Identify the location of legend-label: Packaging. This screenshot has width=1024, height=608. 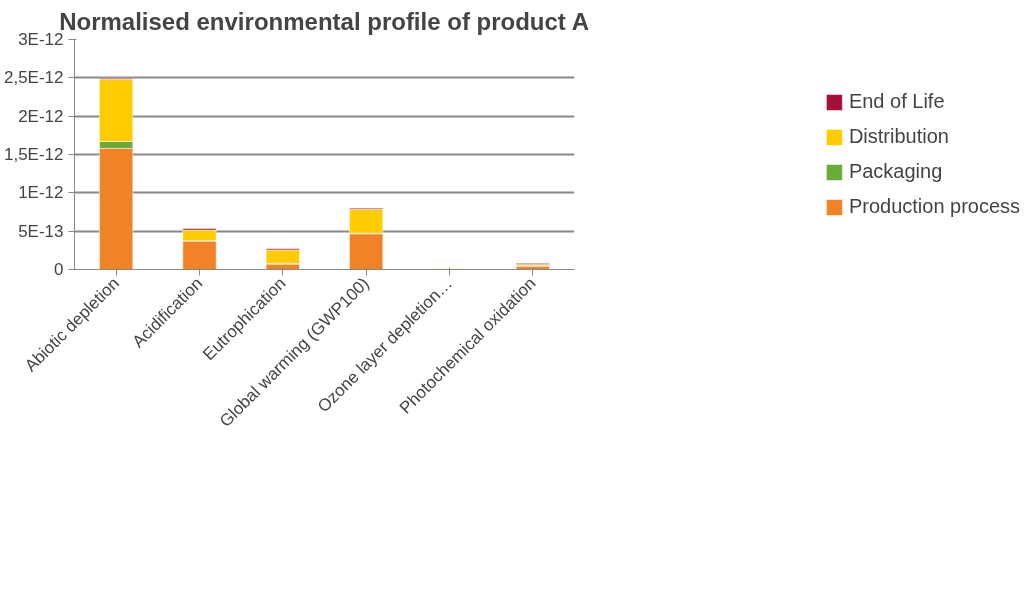
(895, 171).